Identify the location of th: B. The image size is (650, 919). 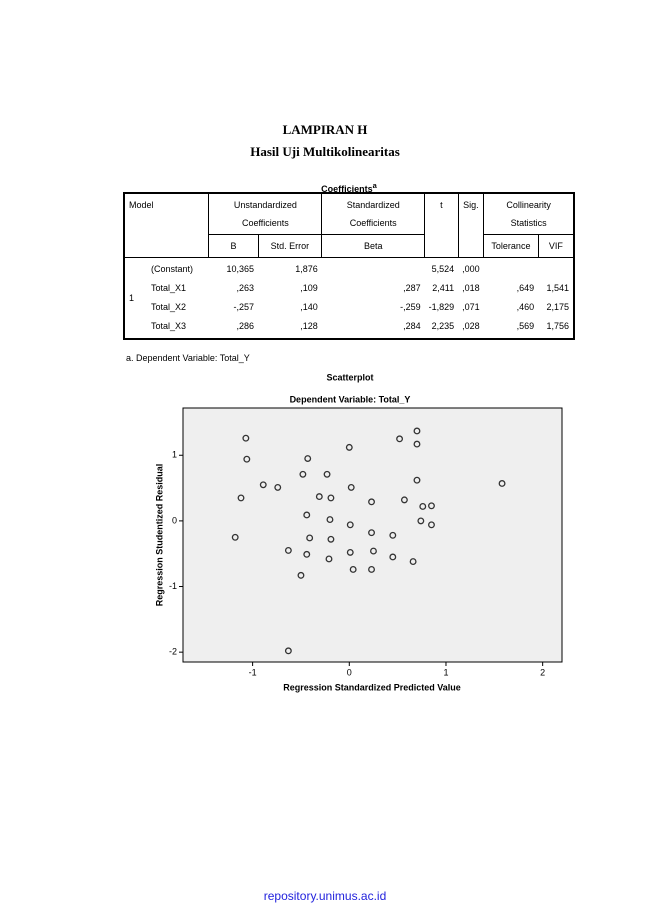
(233, 246).